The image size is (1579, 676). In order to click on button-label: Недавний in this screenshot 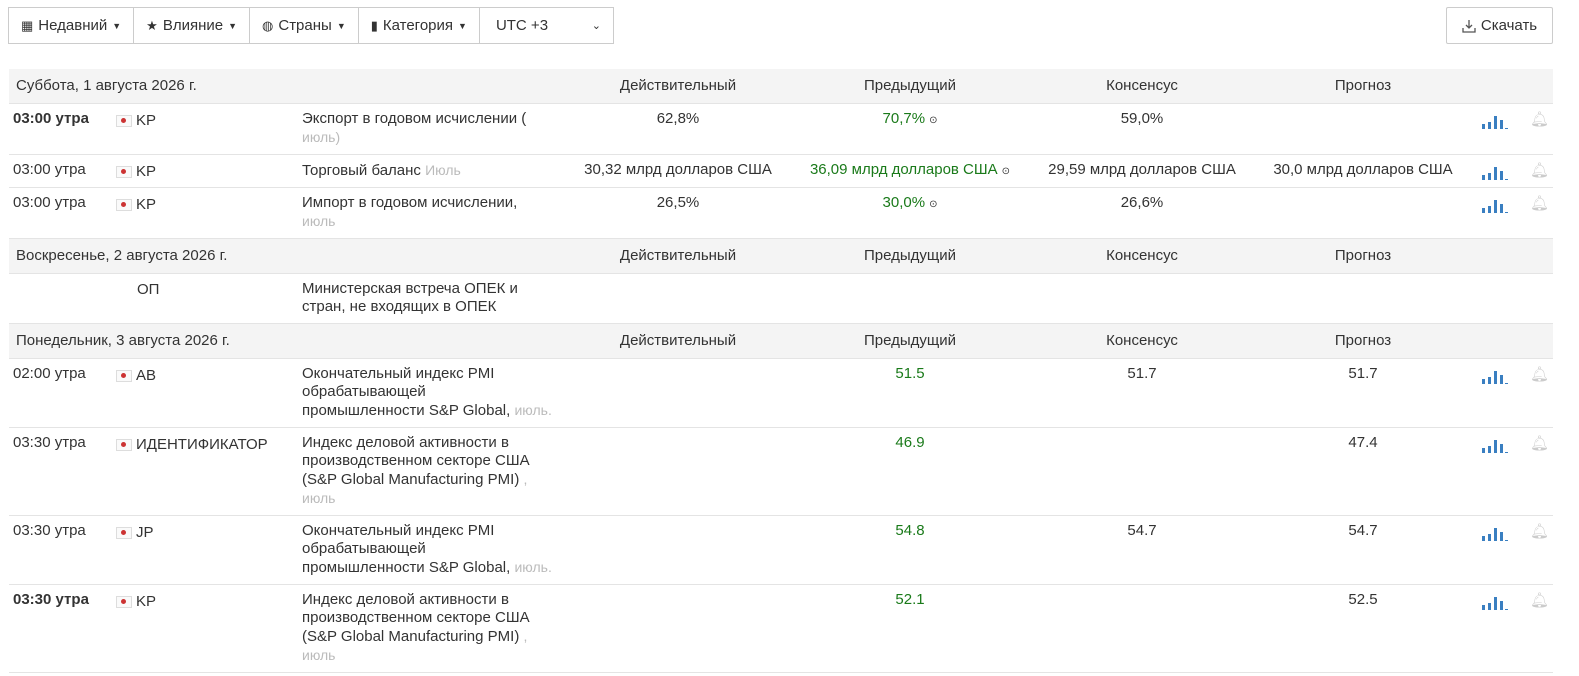, I will do `click(73, 25)`.